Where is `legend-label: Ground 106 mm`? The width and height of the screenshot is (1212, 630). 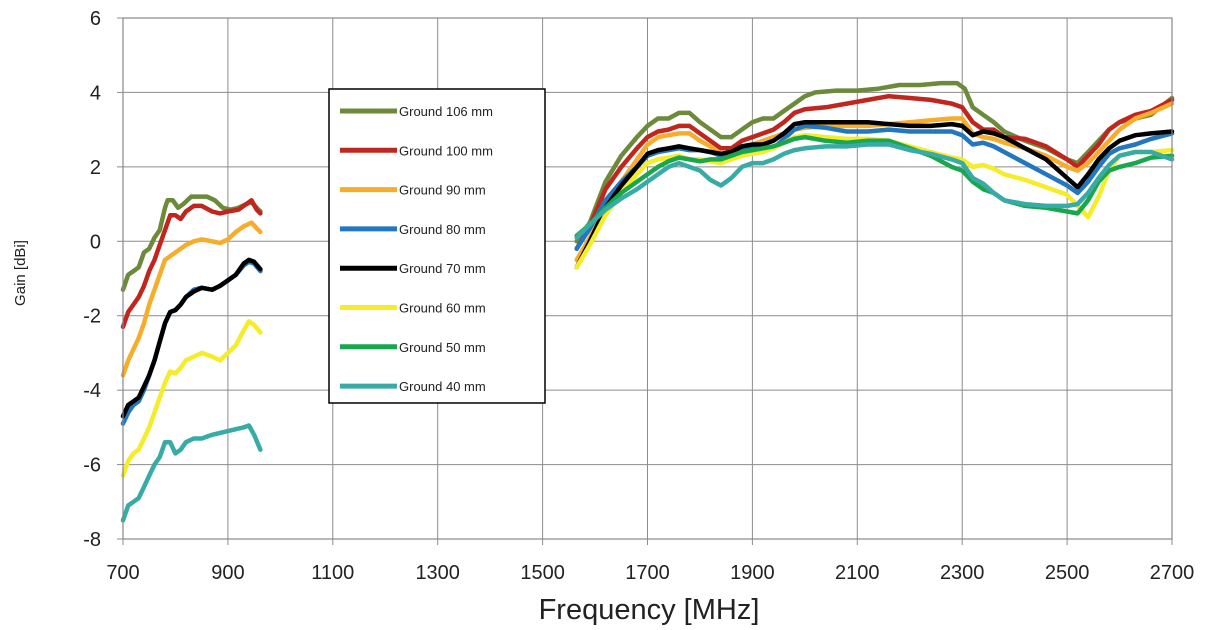 legend-label: Ground 106 mm is located at coordinates (446, 111).